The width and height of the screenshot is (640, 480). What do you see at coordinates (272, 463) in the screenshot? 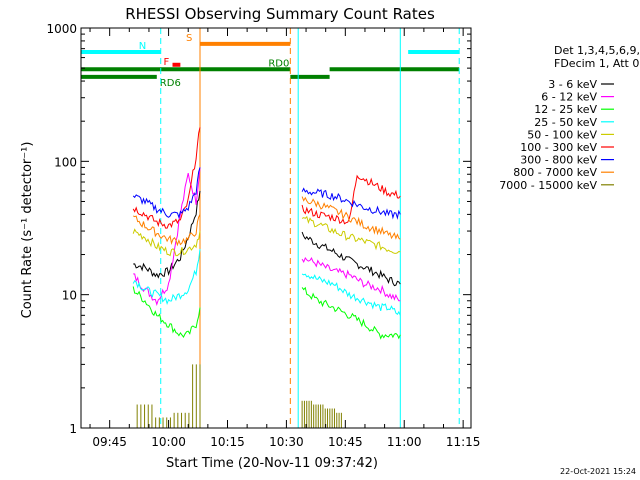
I see `x-axis-label: Start Time (20-Nov-11 09:37:42)` at bounding box center [272, 463].